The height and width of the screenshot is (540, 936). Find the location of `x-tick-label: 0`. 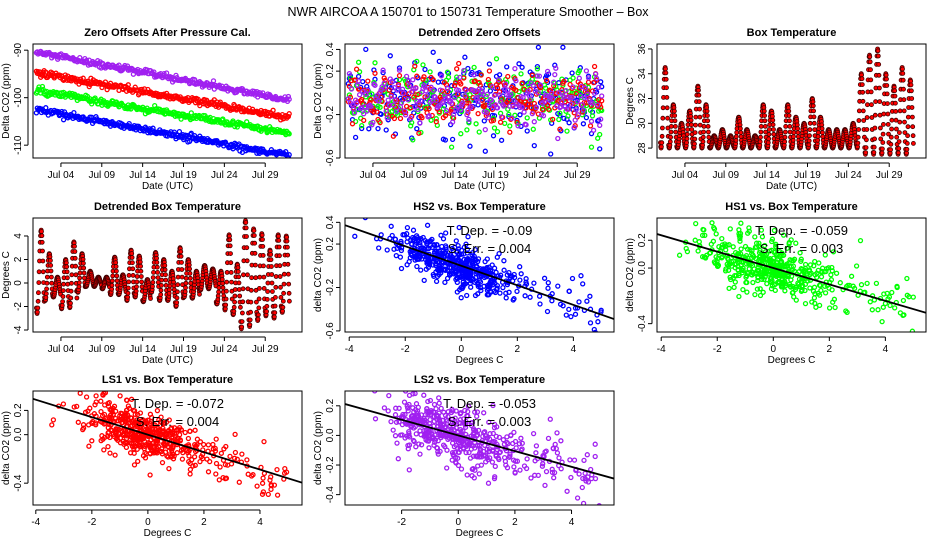

x-tick-label: 0 is located at coordinates (462, 349).